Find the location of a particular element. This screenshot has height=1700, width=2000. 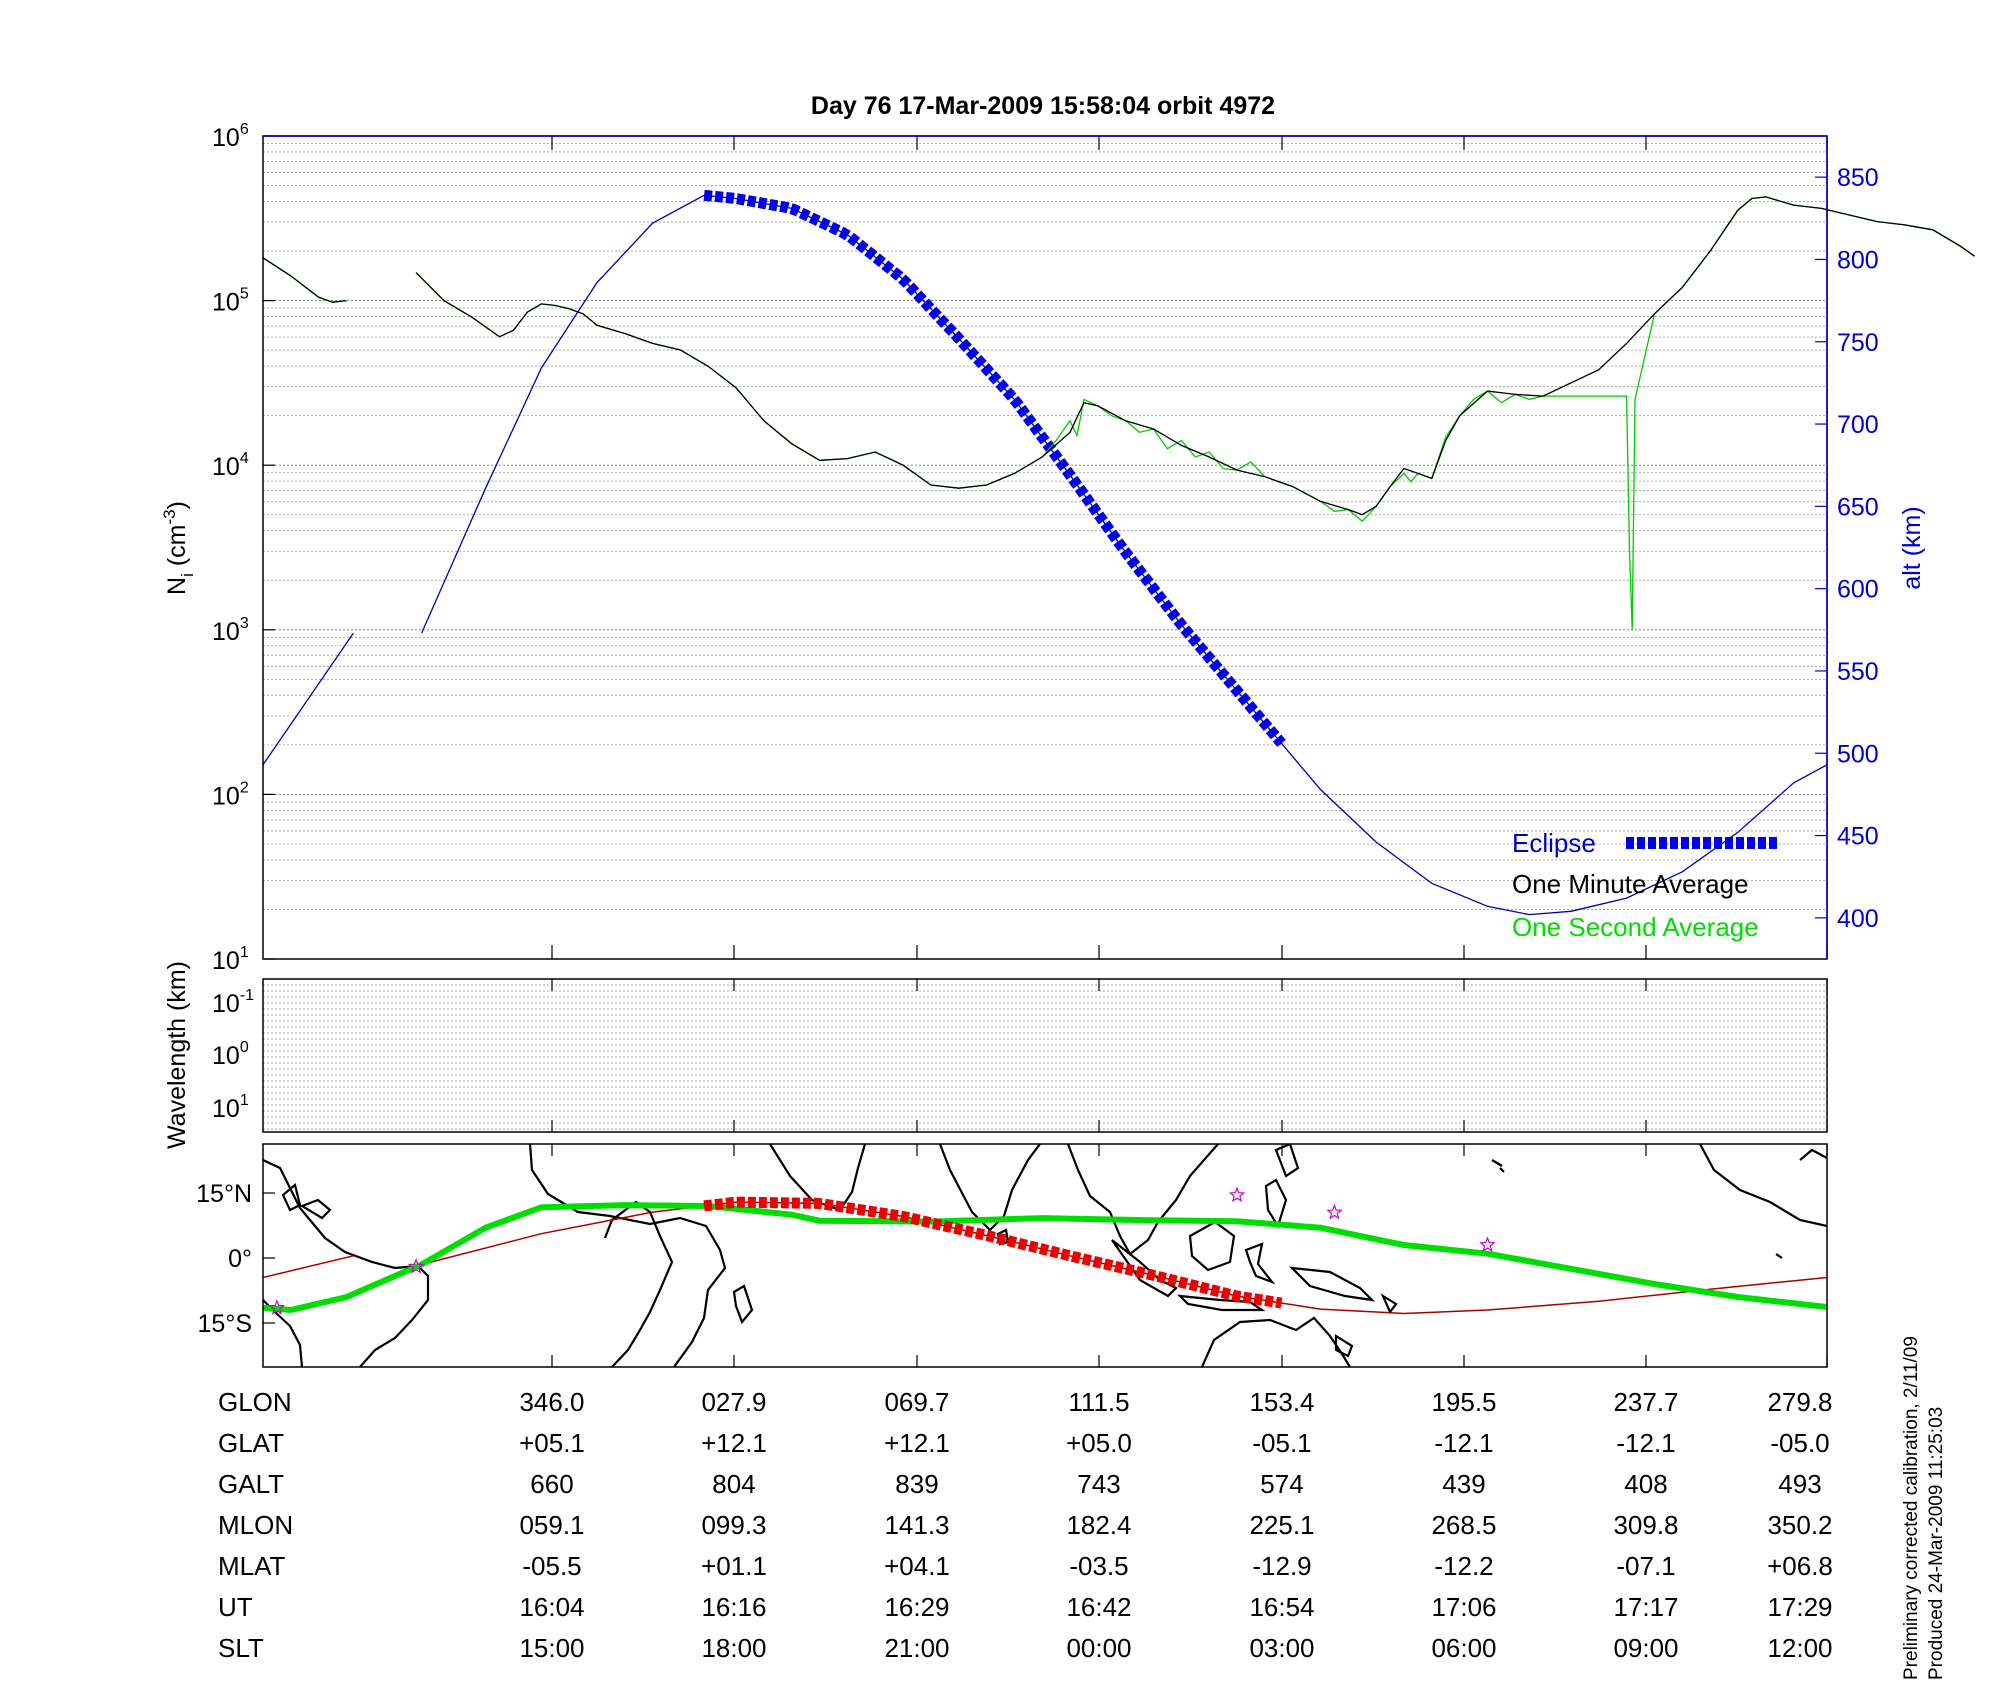

p1-y-tick-label: 10¹ is located at coordinates (230, 959).